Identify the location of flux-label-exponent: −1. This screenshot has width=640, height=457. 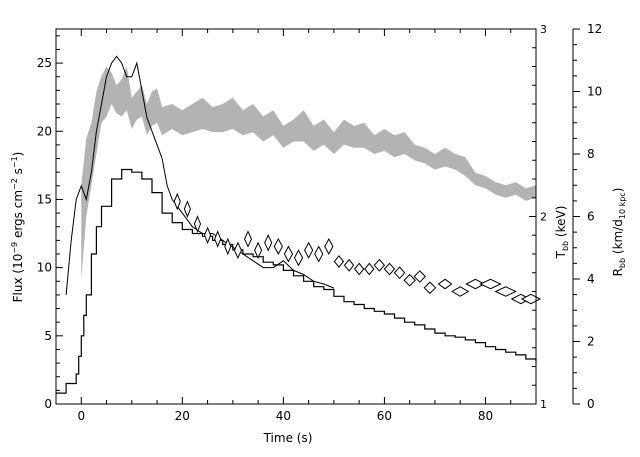
(14, 162).